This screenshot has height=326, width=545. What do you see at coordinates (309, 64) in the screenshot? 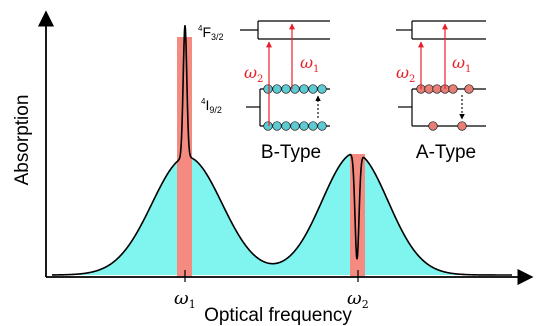
I see `b-omega1-label: ω1` at bounding box center [309, 64].